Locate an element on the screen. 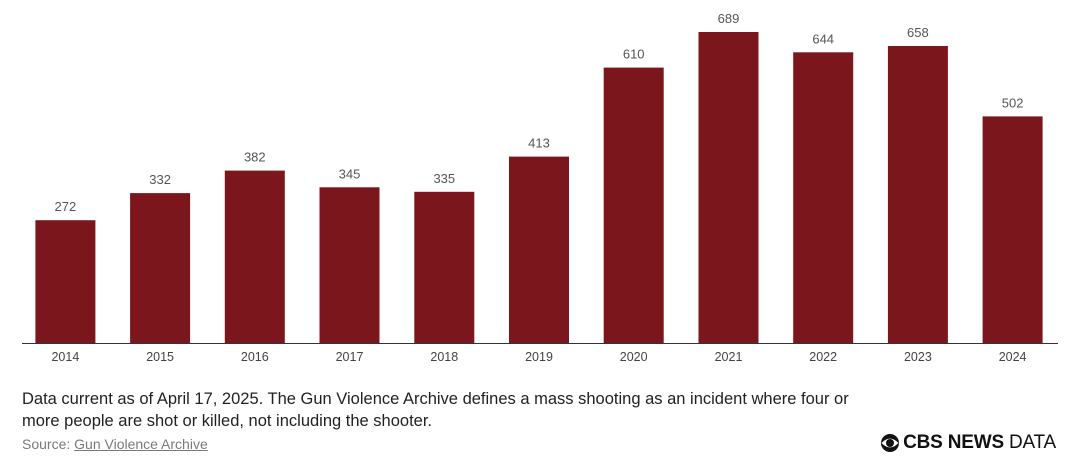 This screenshot has width=1080, height=464. bar-2017 is located at coordinates (349, 265).